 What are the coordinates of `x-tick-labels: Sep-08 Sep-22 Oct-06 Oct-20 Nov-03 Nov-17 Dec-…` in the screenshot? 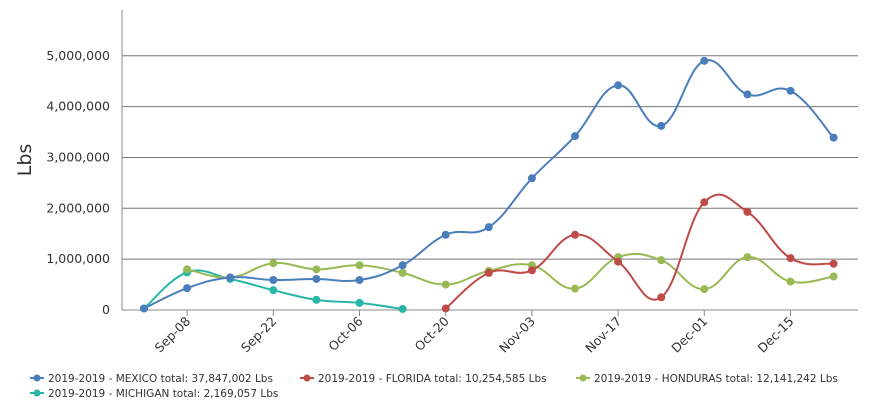 It's located at (474, 334).